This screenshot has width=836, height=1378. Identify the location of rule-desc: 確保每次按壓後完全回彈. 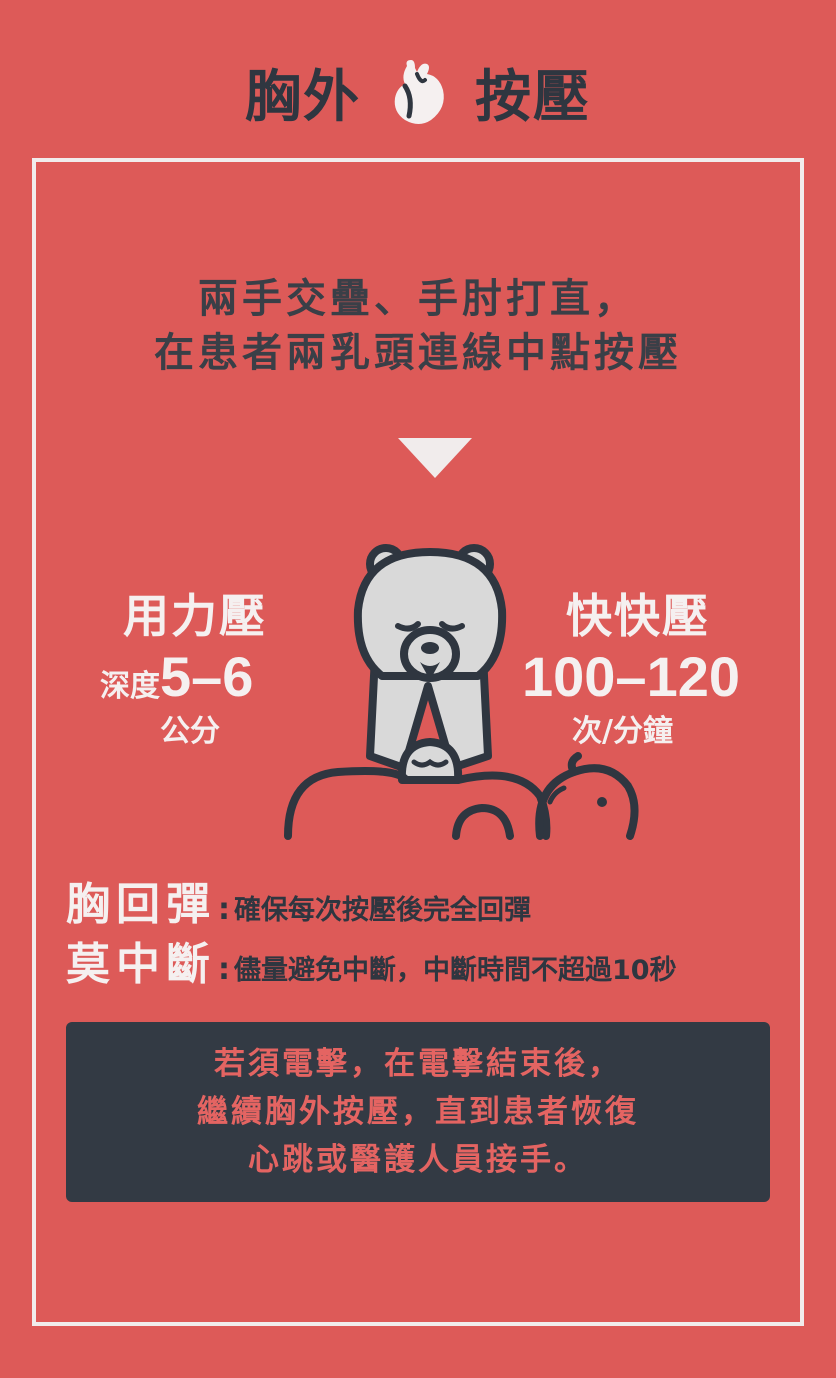
(382, 910).